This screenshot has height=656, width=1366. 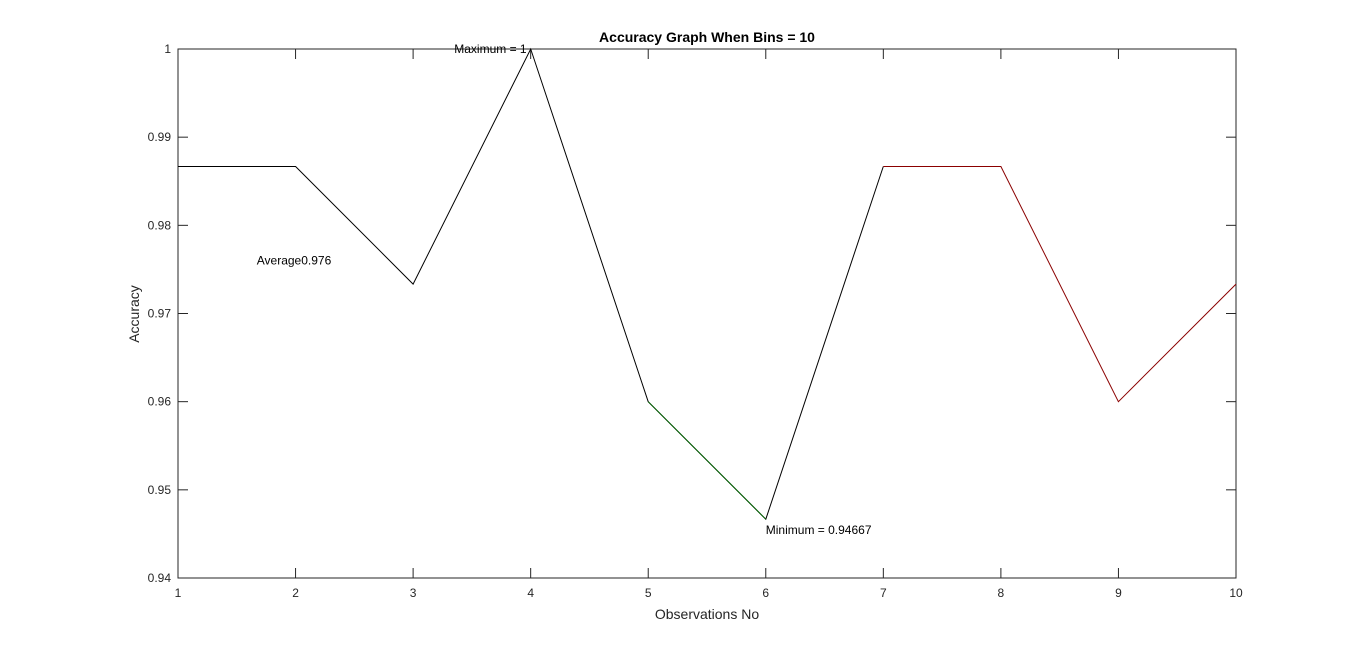 I want to click on x-tick-label: 8, so click(x=1001, y=593).